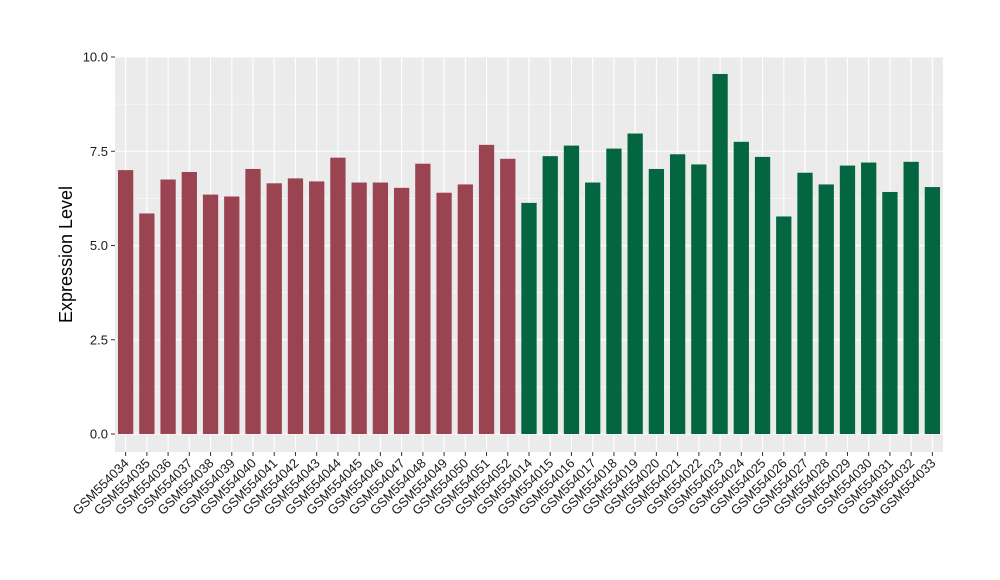 This screenshot has height=580, width=1000. I want to click on bar-GSM554025, so click(762, 295).